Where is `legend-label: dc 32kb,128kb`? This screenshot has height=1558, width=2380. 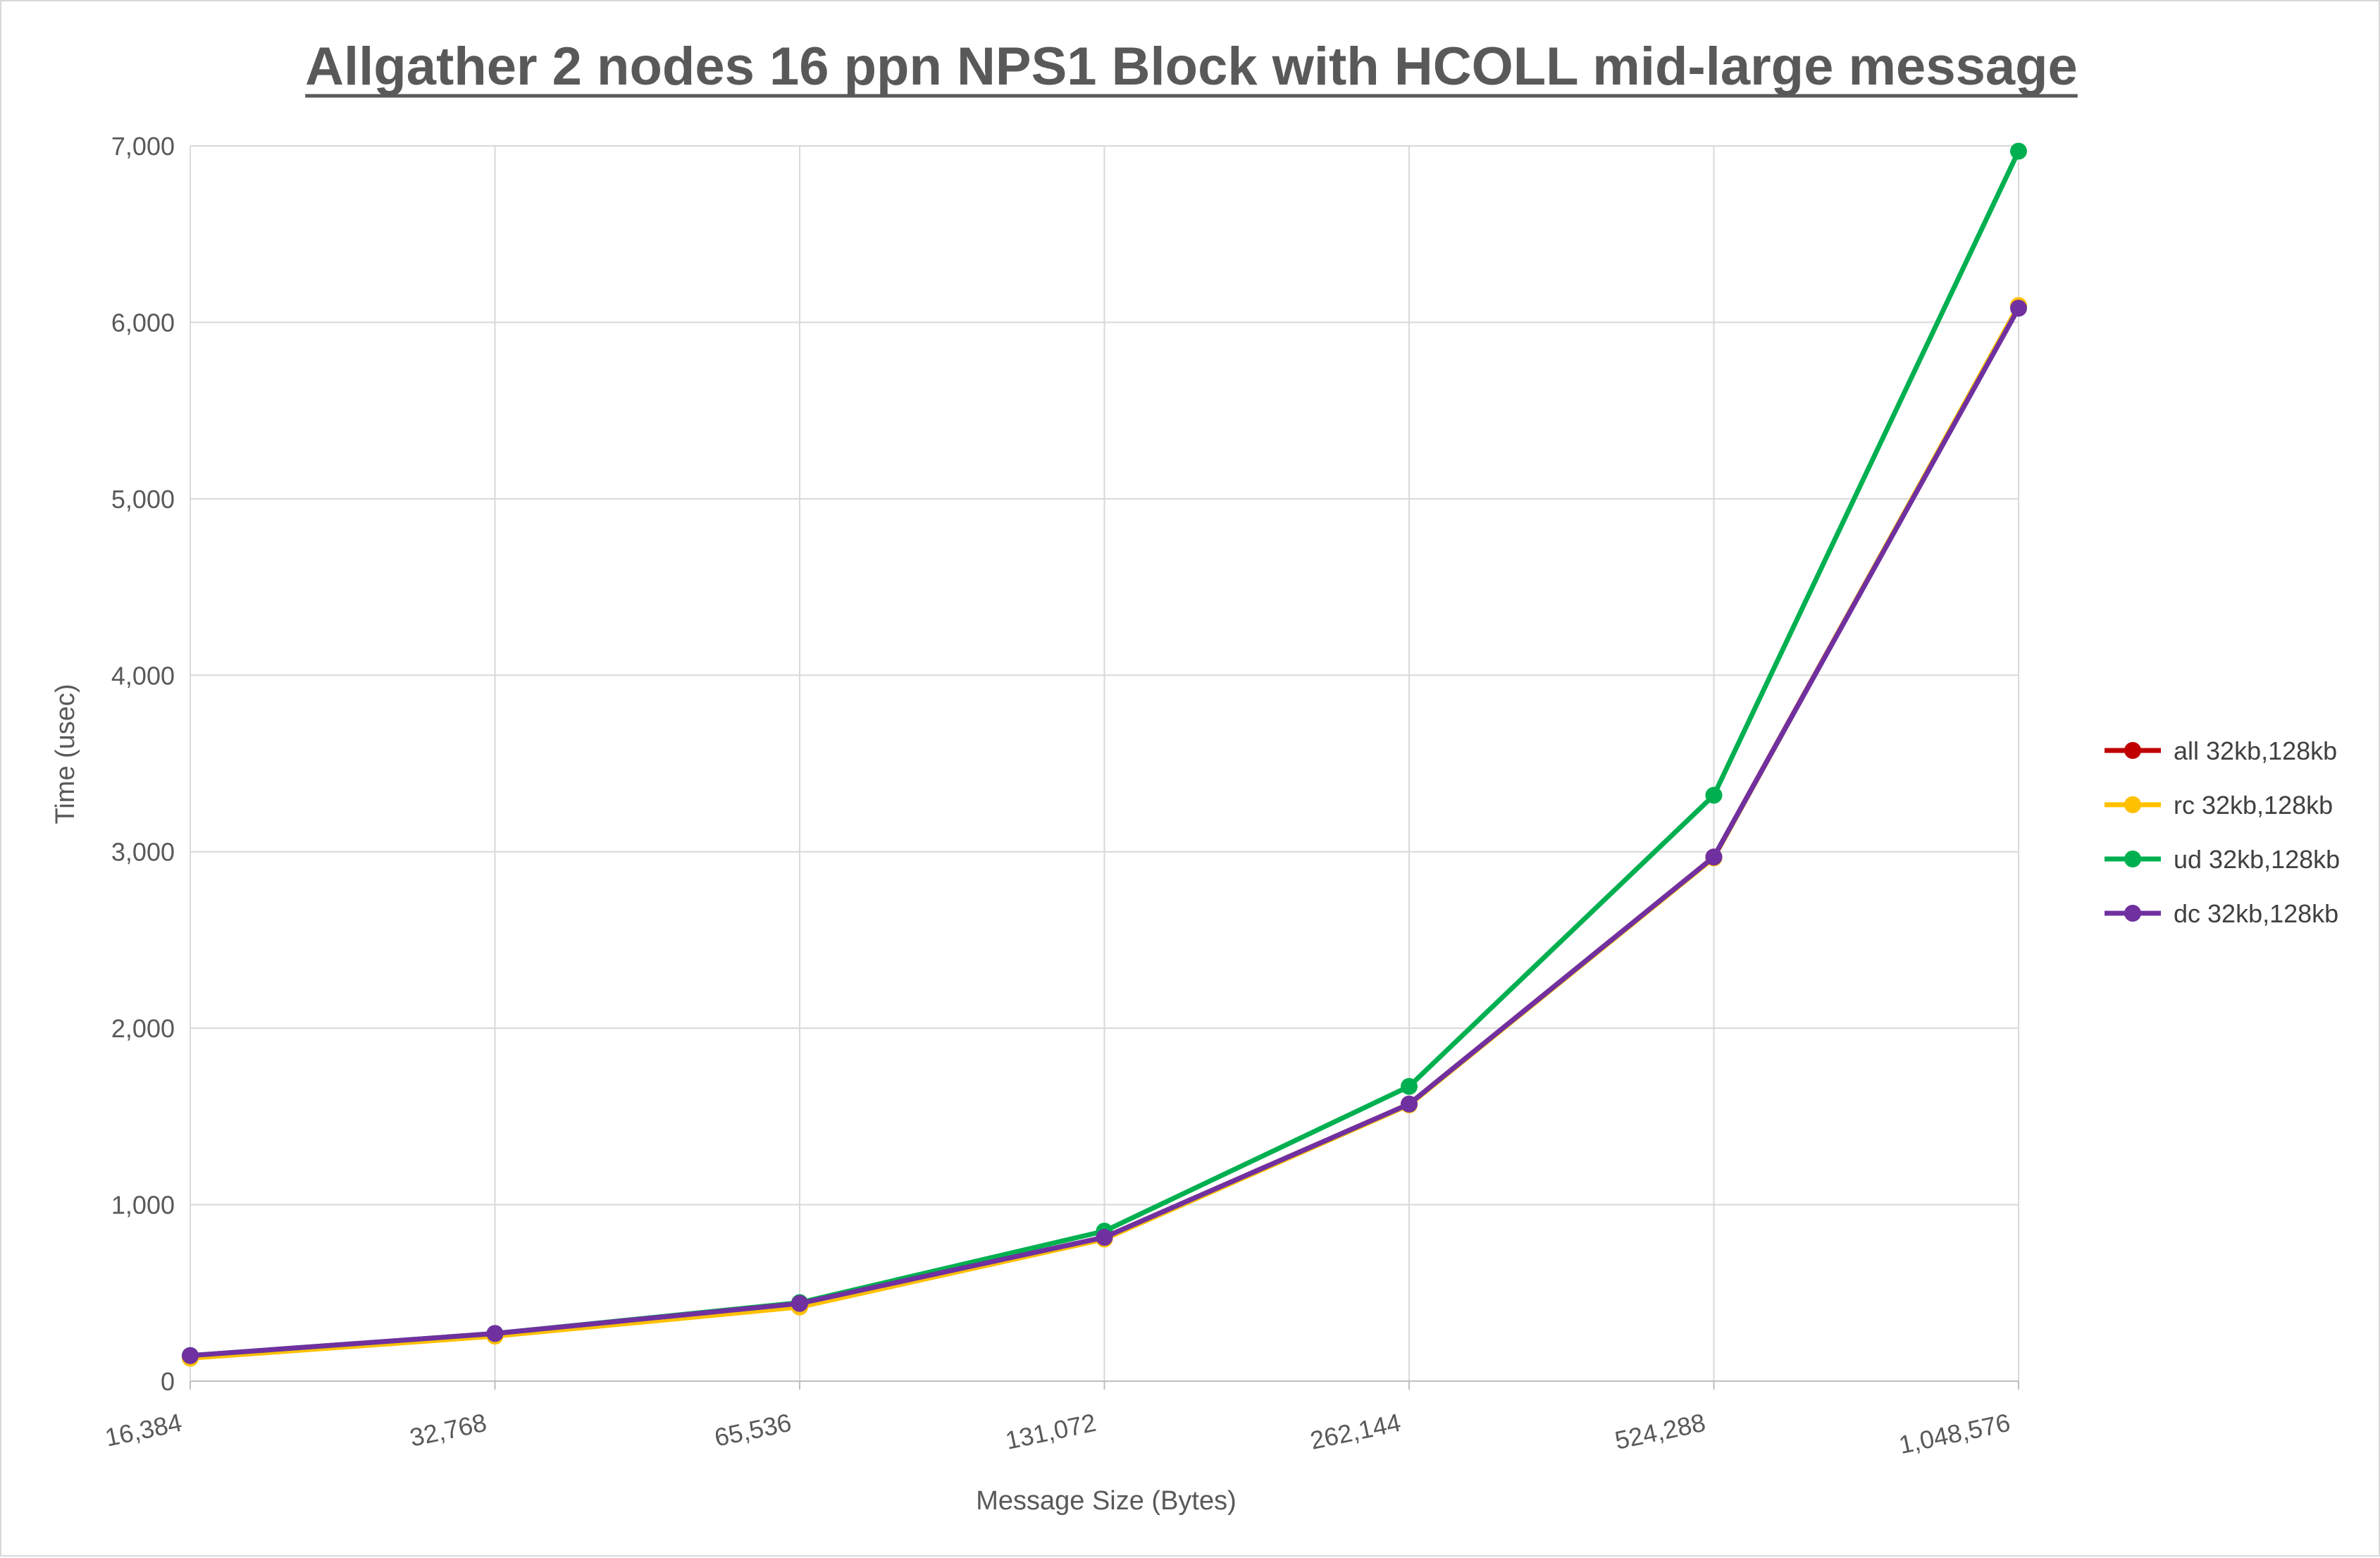
legend-label: dc 32kb,128kb is located at coordinates (2256, 913).